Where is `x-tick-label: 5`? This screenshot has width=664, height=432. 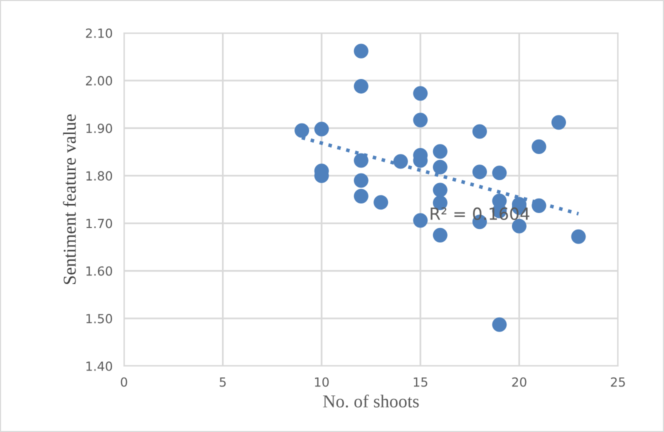
x-tick-label: 5 is located at coordinates (223, 382).